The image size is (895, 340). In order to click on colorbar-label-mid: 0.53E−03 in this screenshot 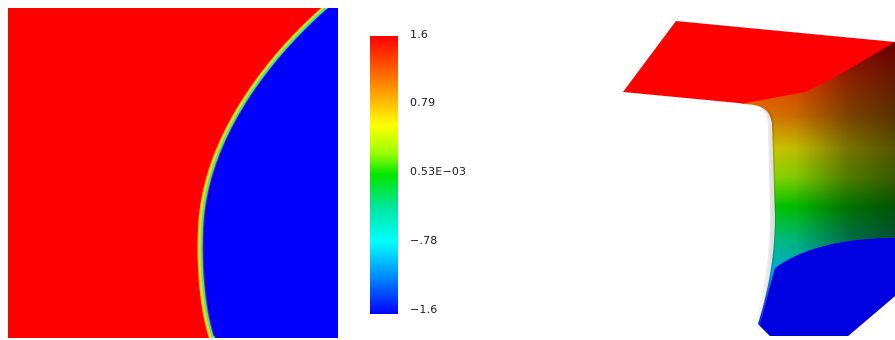, I will do `click(438, 171)`.